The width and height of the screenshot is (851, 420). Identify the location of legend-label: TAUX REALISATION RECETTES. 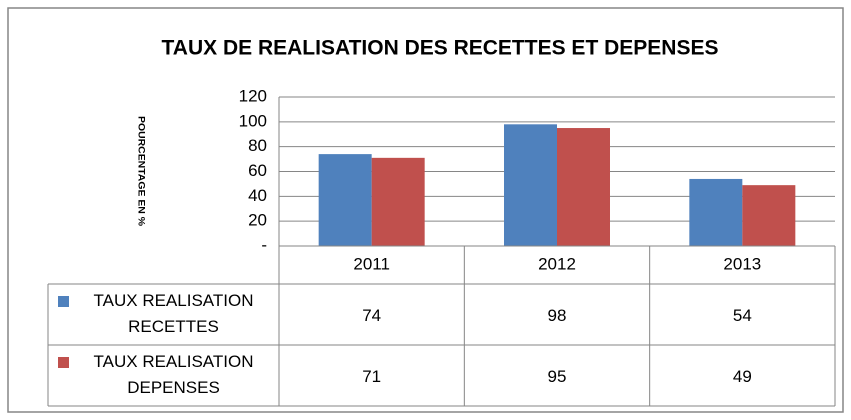
(173, 313).